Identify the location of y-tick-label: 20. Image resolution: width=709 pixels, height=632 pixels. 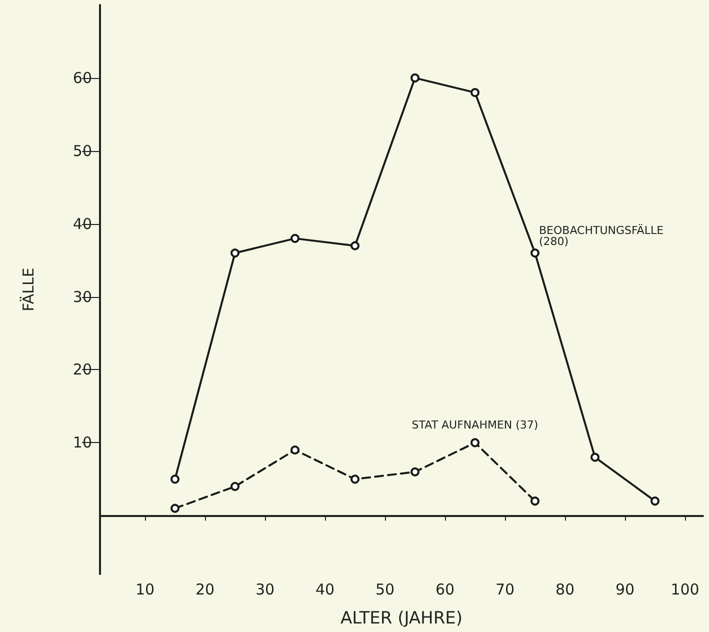
(82, 369).